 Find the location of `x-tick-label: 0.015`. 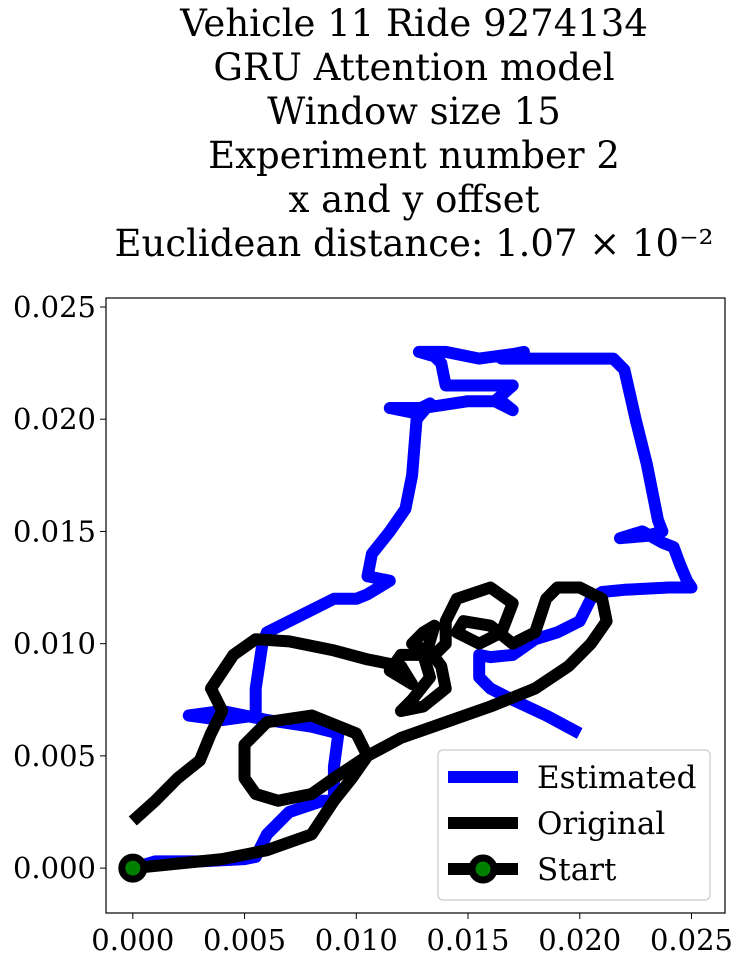

x-tick-label: 0.015 is located at coordinates (467, 940).